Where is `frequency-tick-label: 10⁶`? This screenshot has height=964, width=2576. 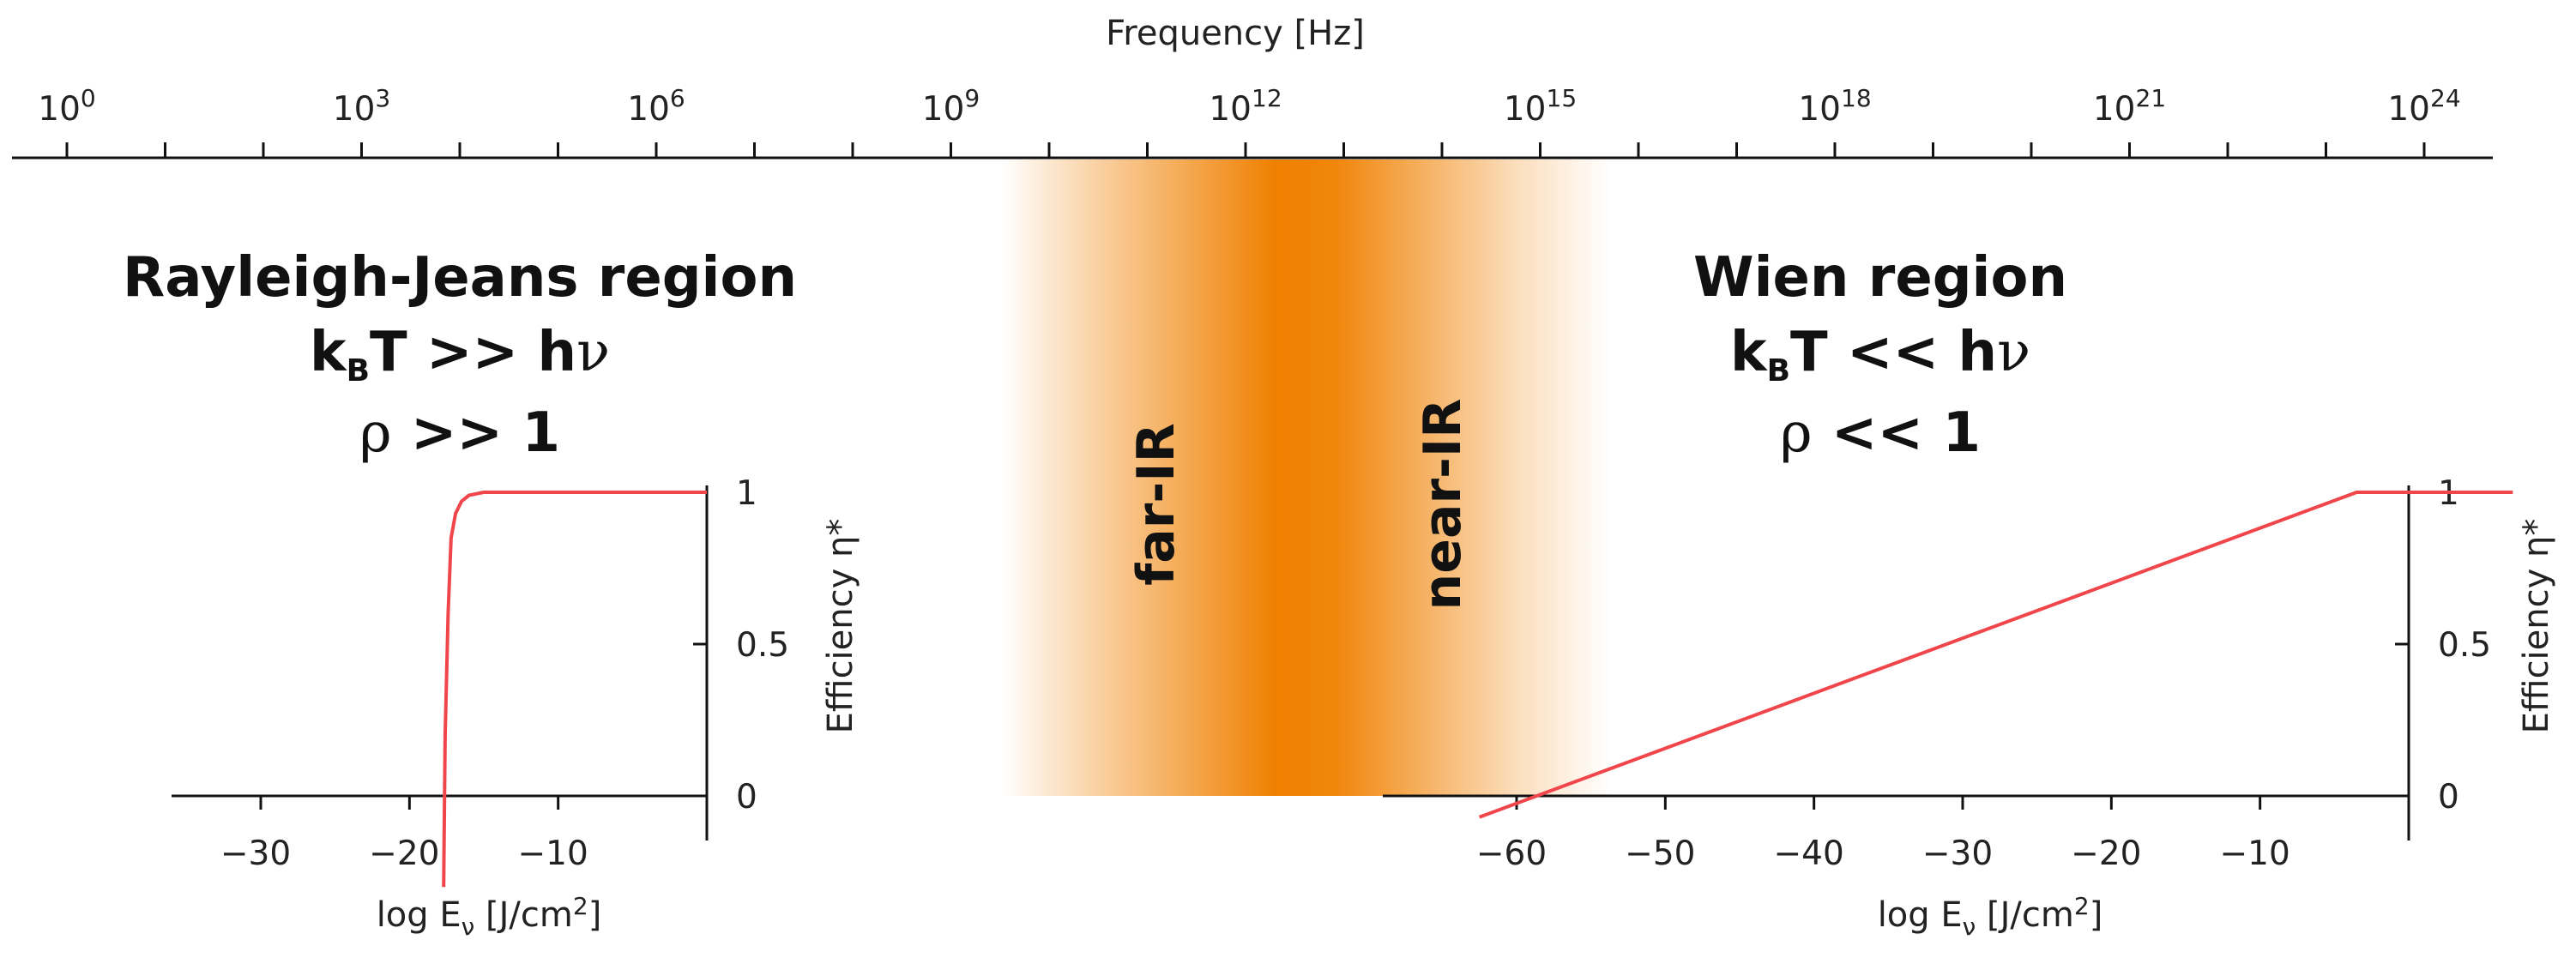 frequency-tick-label: 10⁶ is located at coordinates (656, 107).